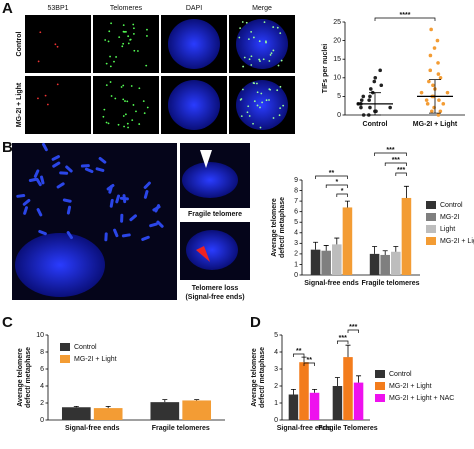 The image size is (474, 449). I want to click on panel-label: A, so click(7, 8).